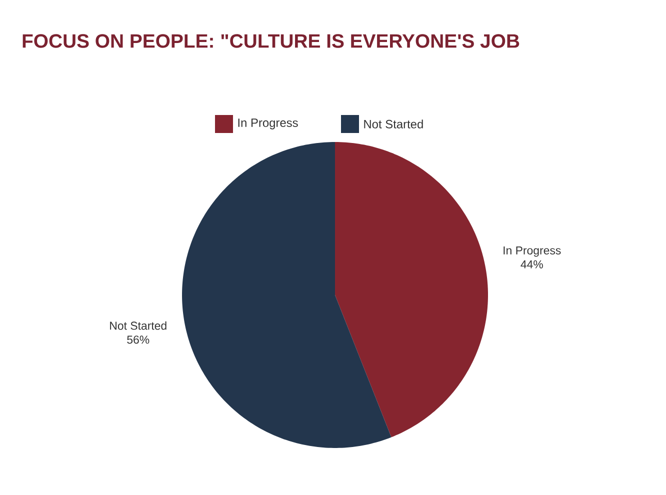  Describe the element at coordinates (268, 124) in the screenshot. I see `legend-label: In Progress` at that location.